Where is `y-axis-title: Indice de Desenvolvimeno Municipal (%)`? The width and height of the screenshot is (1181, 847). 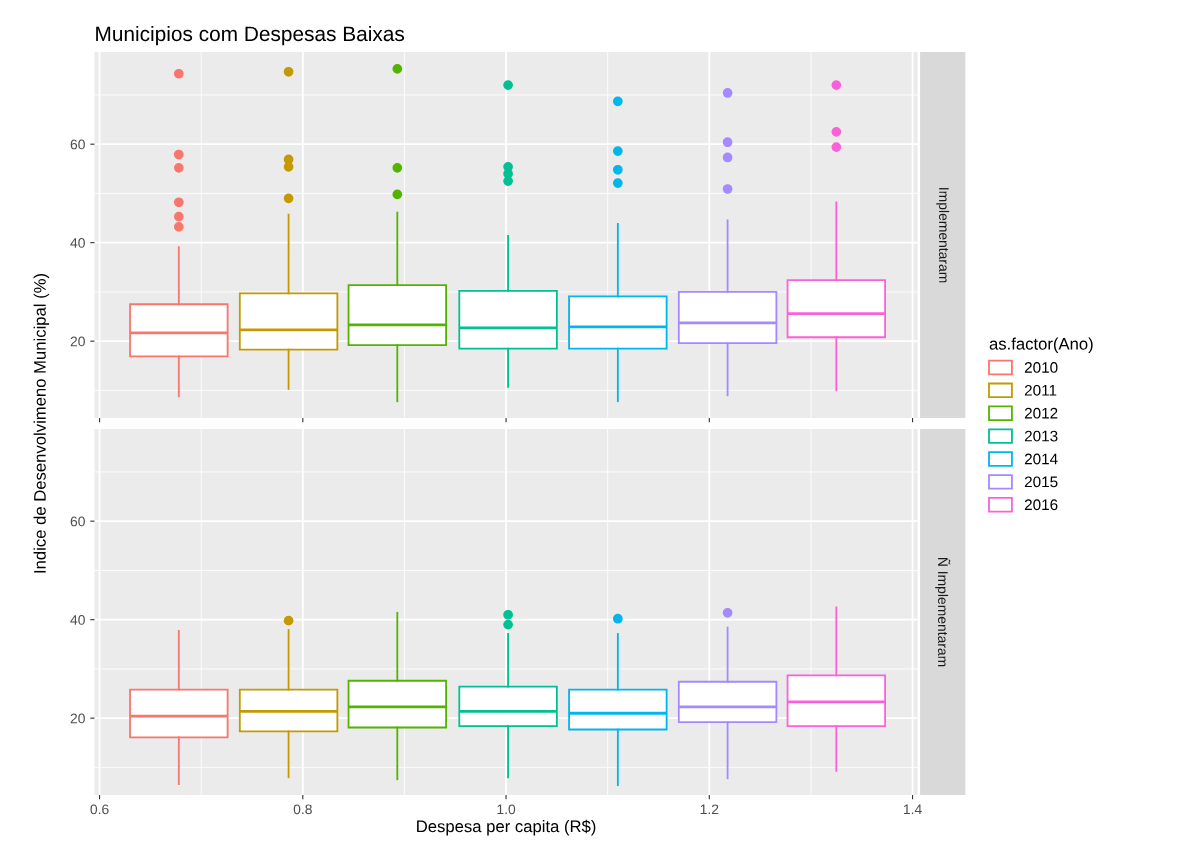
y-axis-title: Indice de Desenvolvimeno Municipal (%) is located at coordinates (41, 423).